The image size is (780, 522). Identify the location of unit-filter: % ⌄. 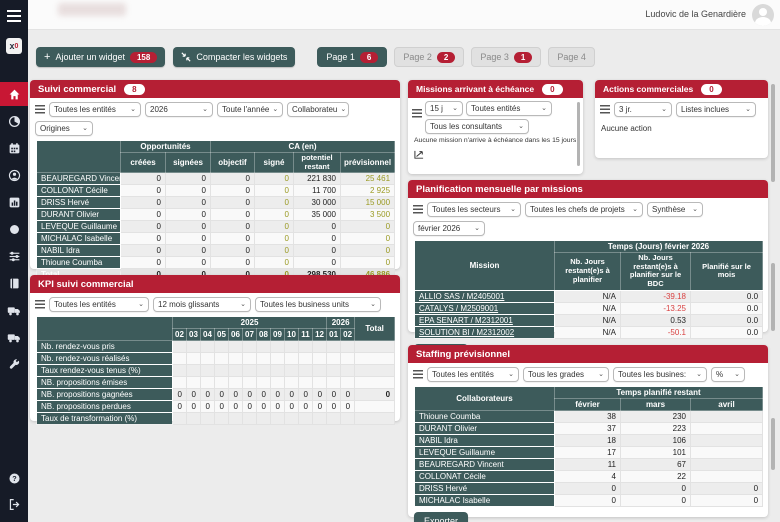
(728, 374).